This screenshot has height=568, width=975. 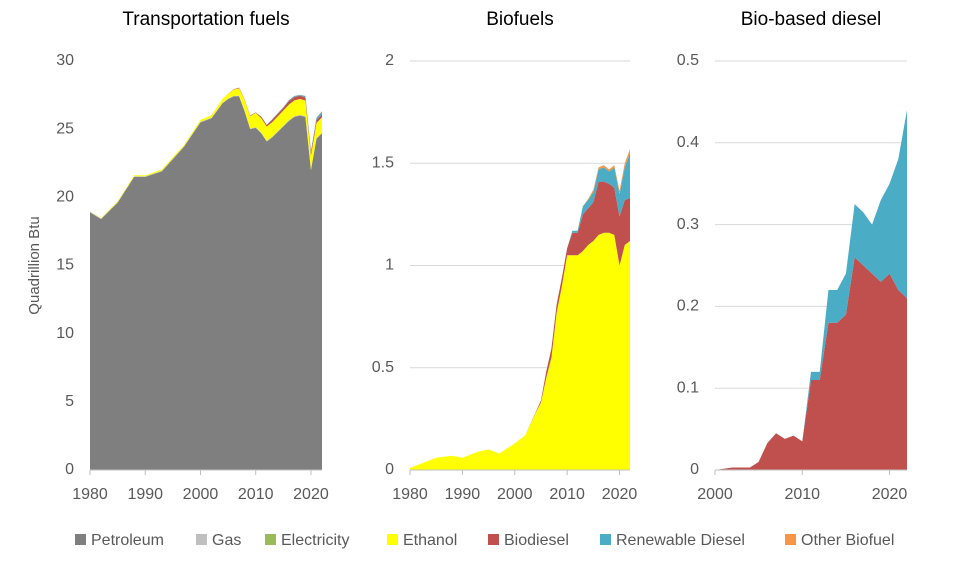 I want to click on y-tick-label: 5, so click(x=69, y=401).